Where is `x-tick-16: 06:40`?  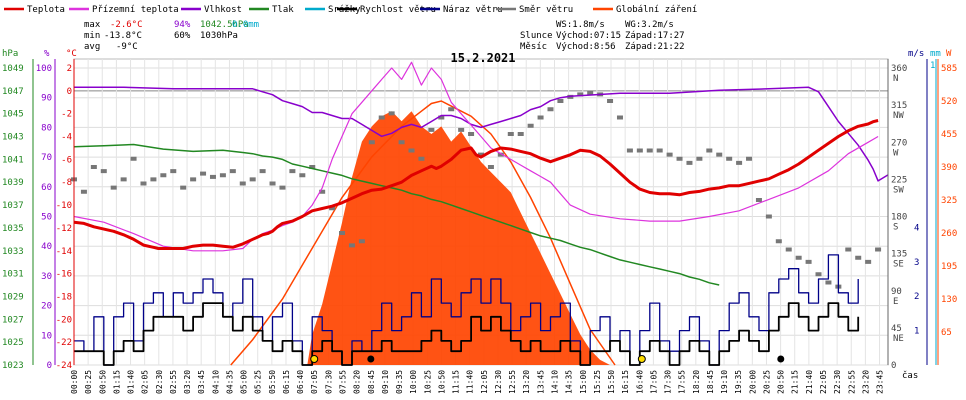 x-tick-16: 06:40 is located at coordinates (300, 382).